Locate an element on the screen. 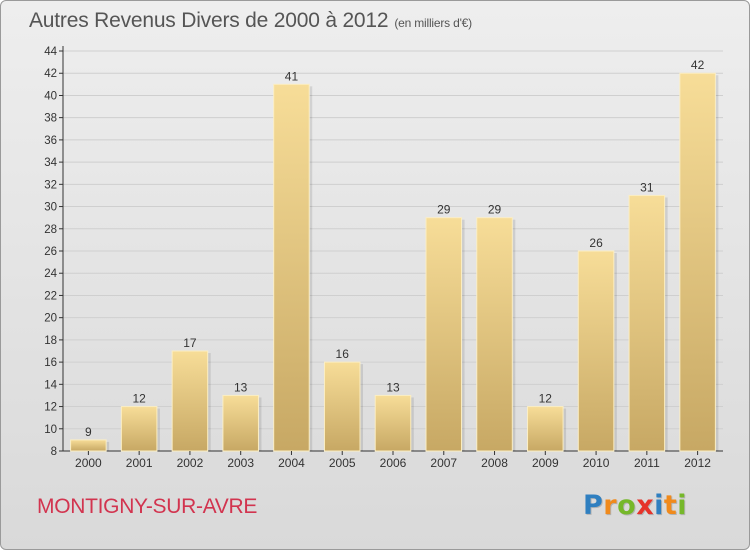 The height and width of the screenshot is (550, 750). x-tick-label: 2002 is located at coordinates (190, 463).